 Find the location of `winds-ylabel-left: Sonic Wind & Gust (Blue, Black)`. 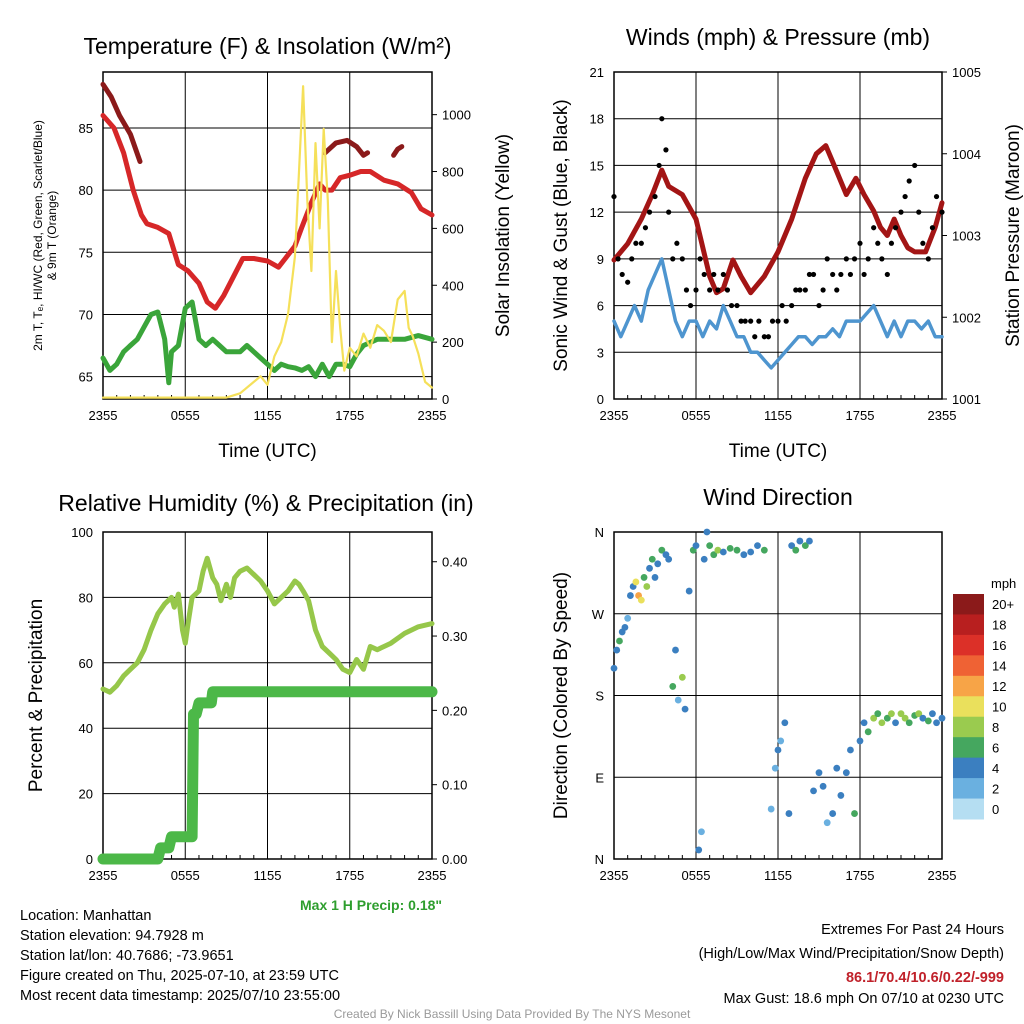

winds-ylabel-left: Sonic Wind & Gust (Blue, Black) is located at coordinates (561, 235).